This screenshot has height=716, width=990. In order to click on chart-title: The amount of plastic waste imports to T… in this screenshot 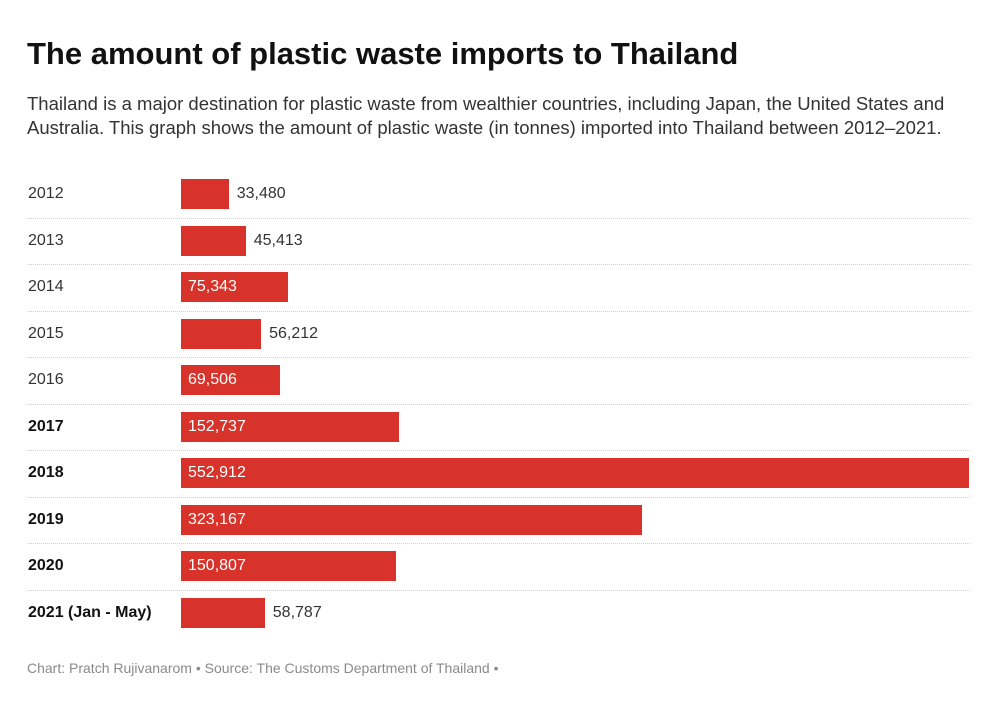, I will do `click(383, 53)`.